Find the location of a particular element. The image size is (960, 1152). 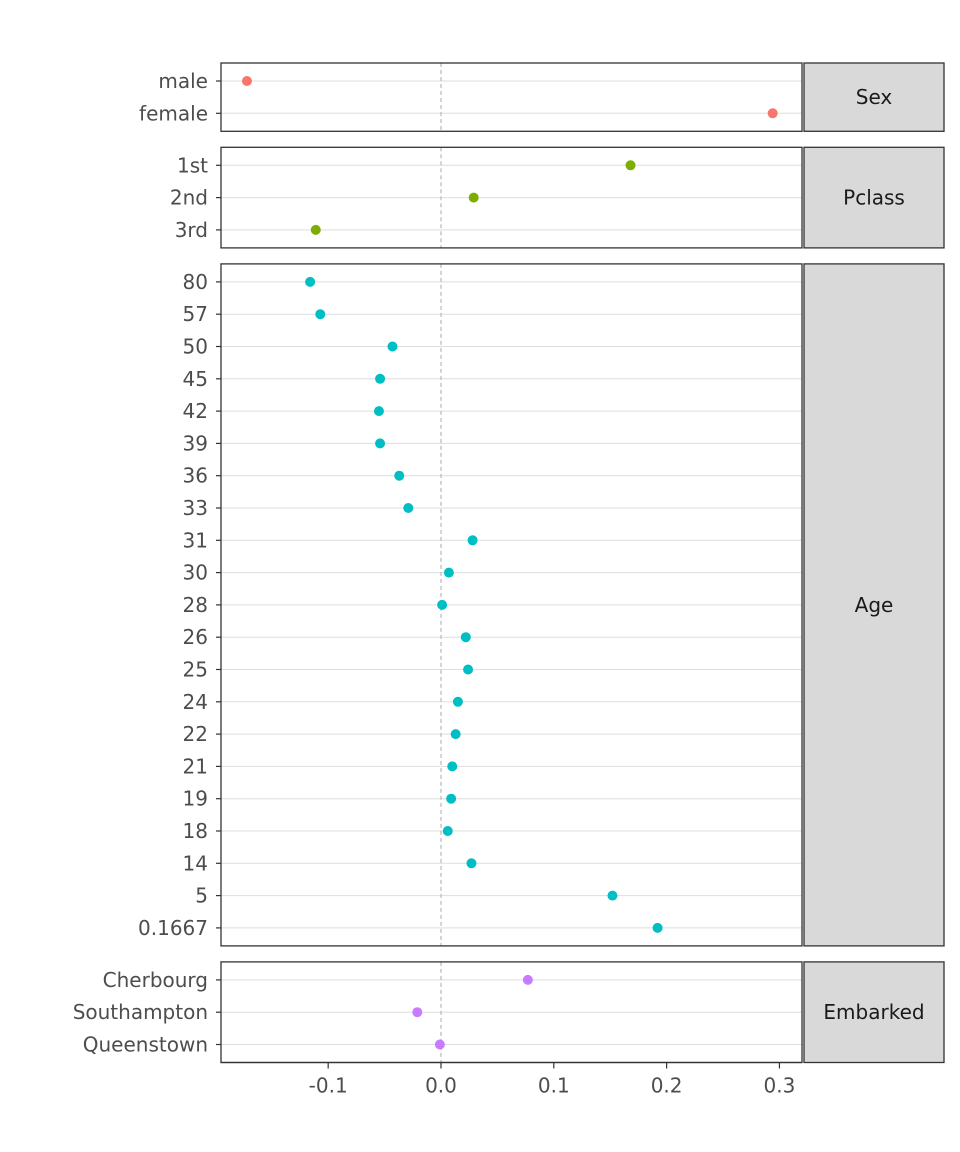

x-tick-label: -0.1 is located at coordinates (328, 1086).